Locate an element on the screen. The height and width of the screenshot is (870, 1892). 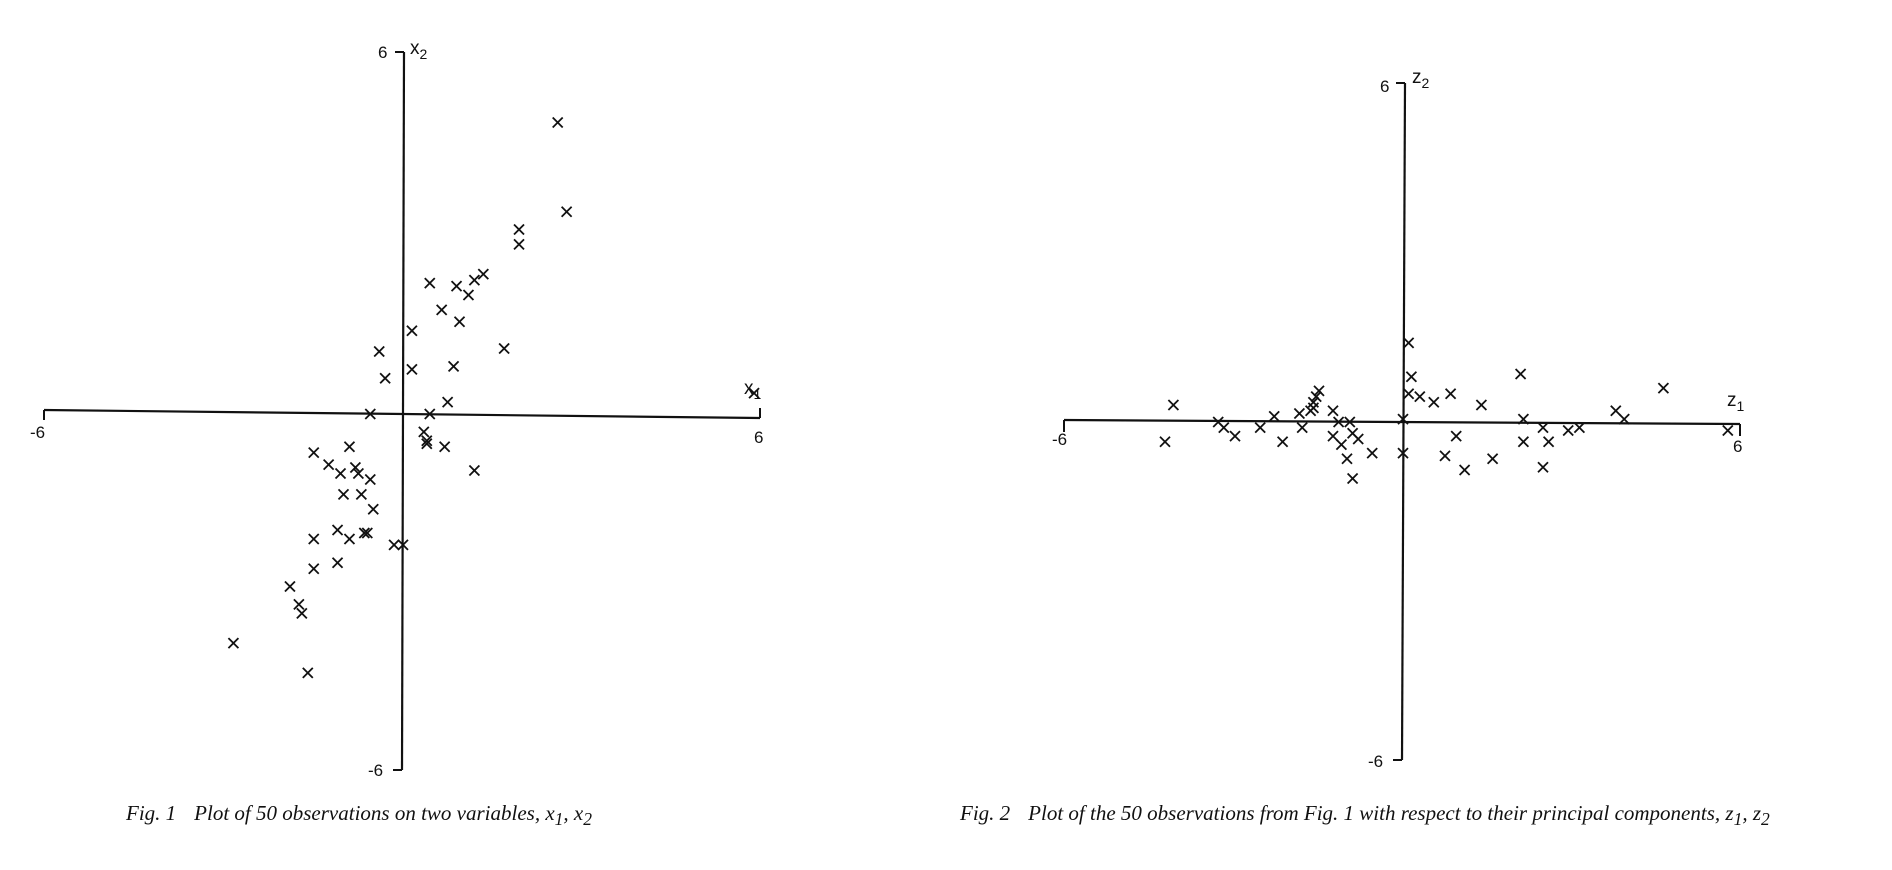
x-tick-label-max-fig-2: 6 is located at coordinates (1737, 446).